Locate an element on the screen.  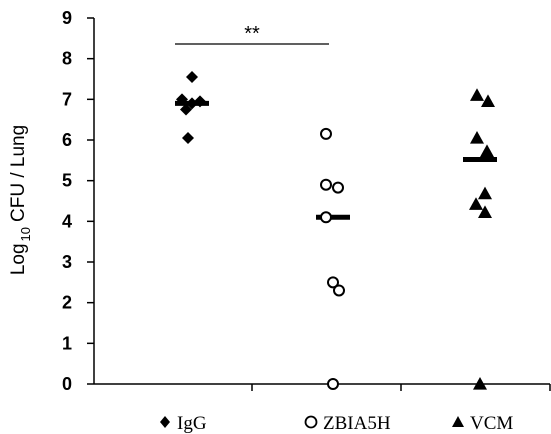
significance-label: ** is located at coordinates (252, 34).